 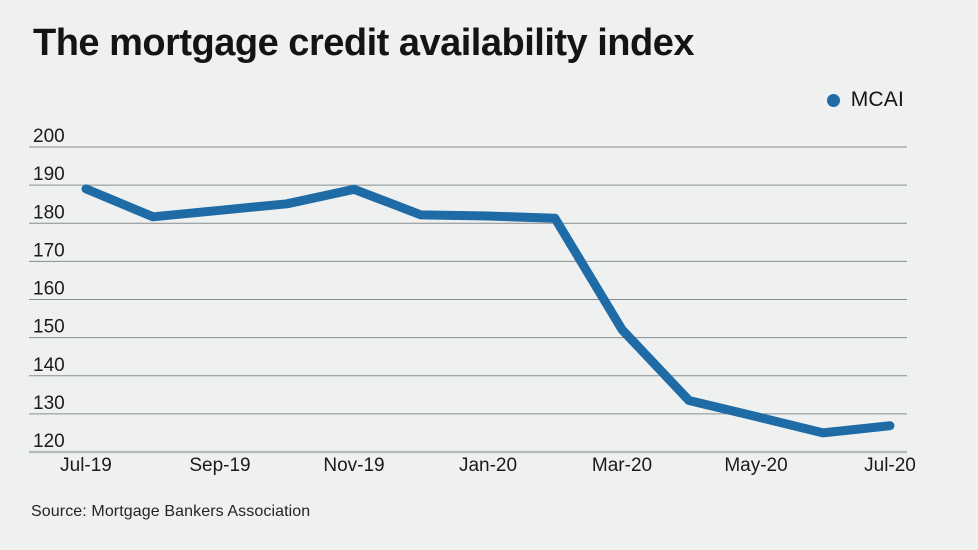 What do you see at coordinates (755, 465) in the screenshot?
I see `x-tick-label: May-20` at bounding box center [755, 465].